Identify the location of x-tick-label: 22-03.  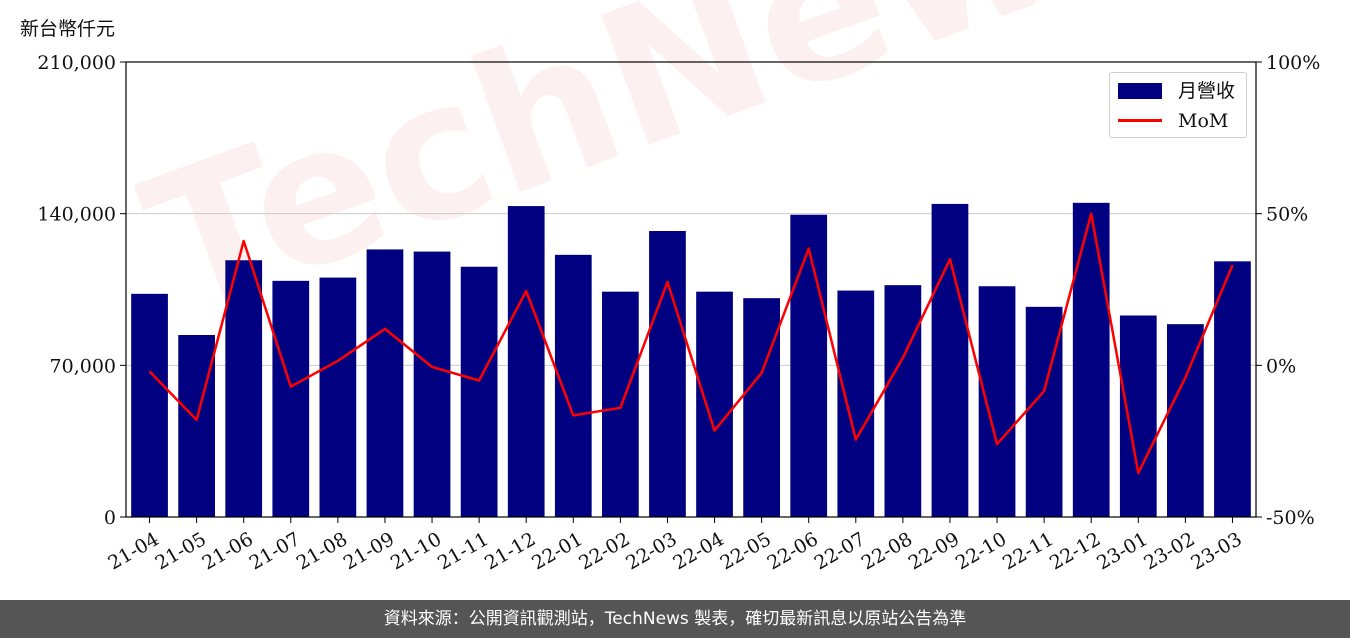
(651, 551).